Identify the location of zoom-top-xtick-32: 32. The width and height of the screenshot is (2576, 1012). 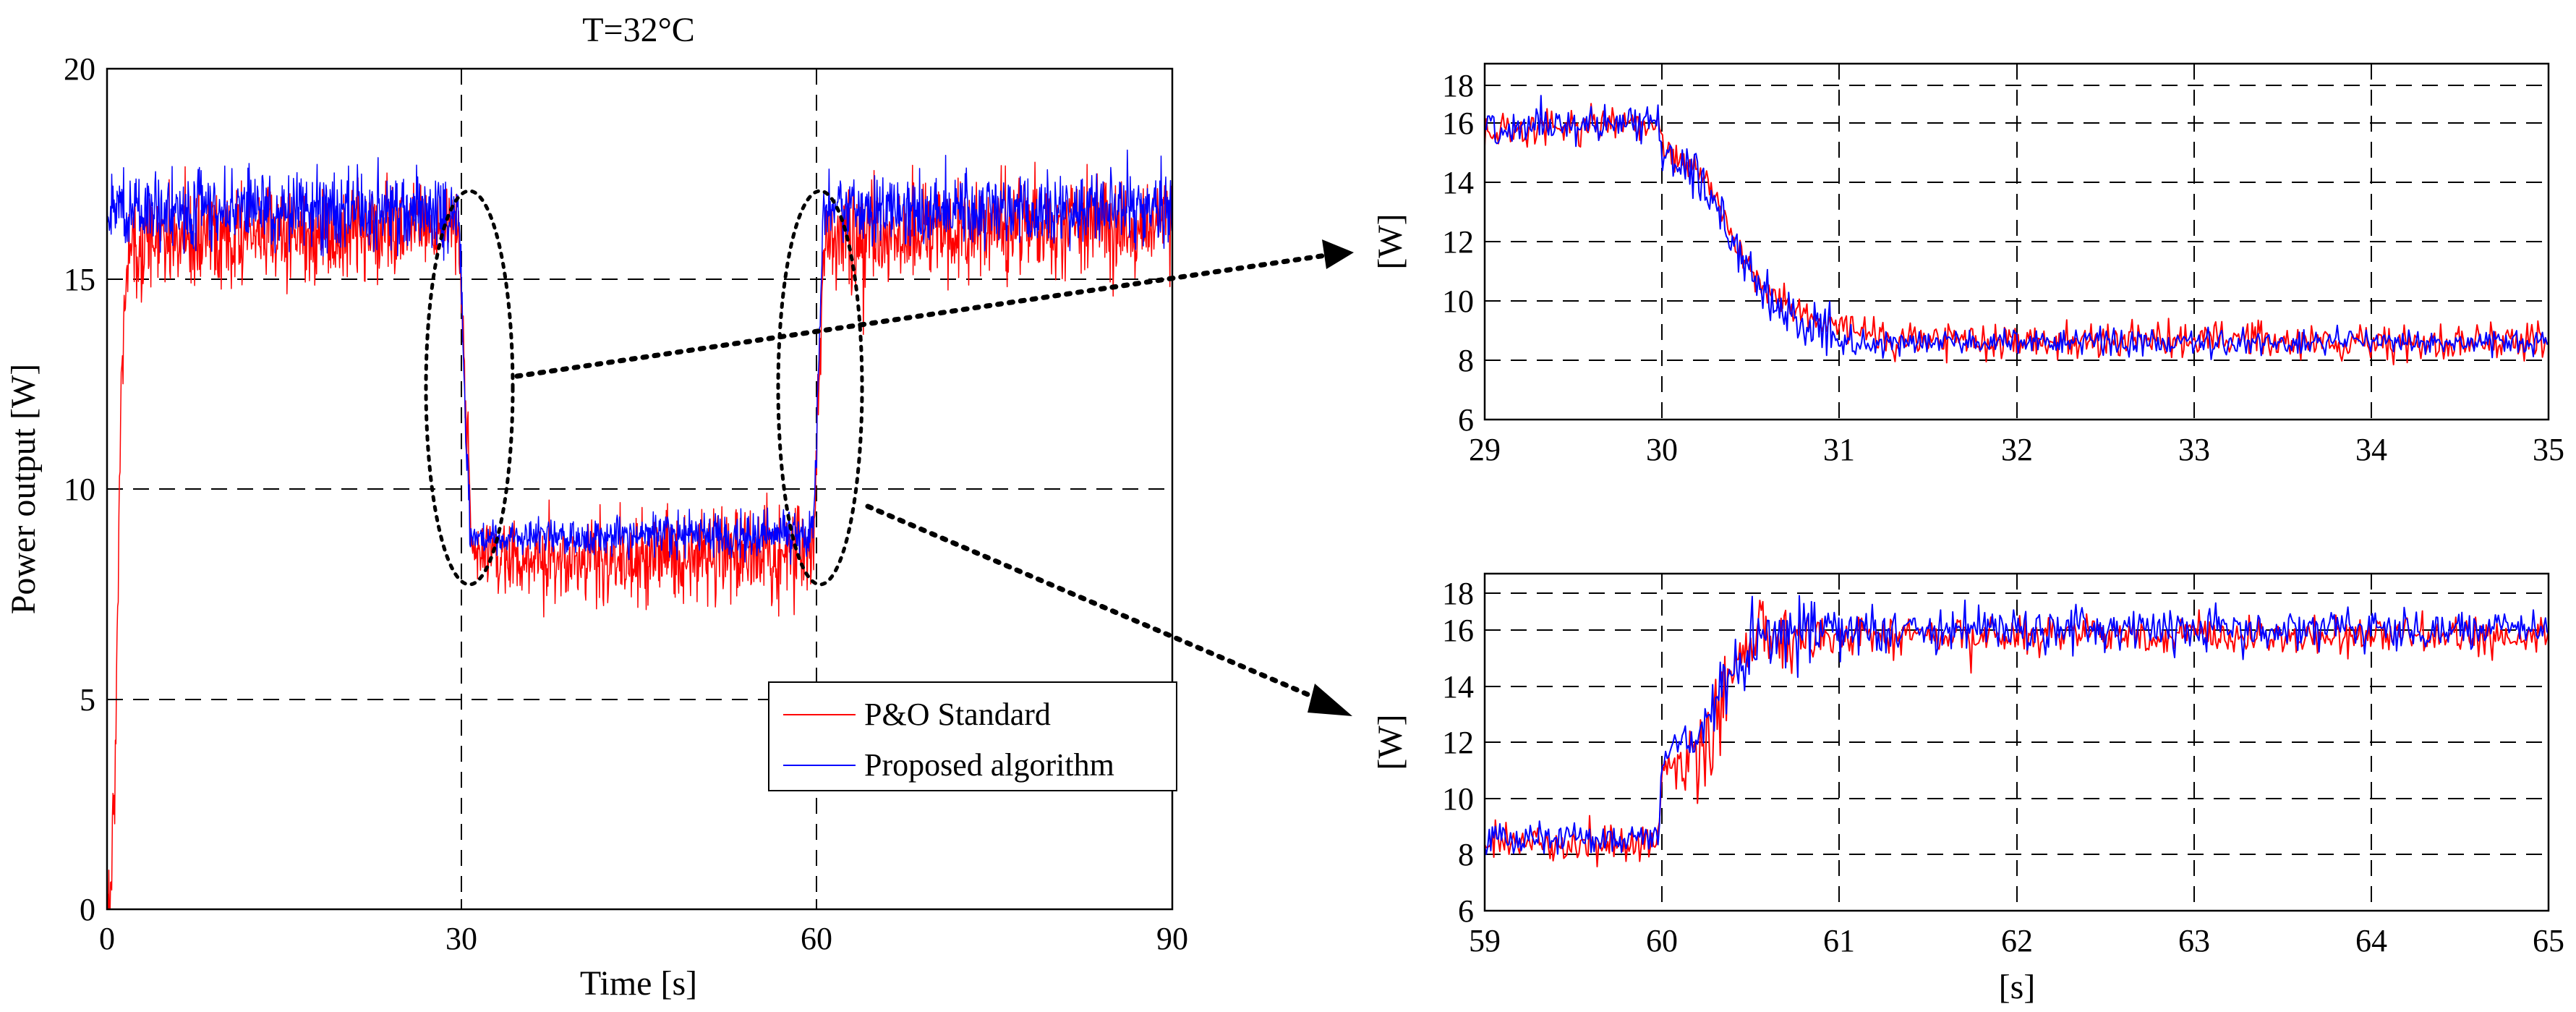
(2017, 449).